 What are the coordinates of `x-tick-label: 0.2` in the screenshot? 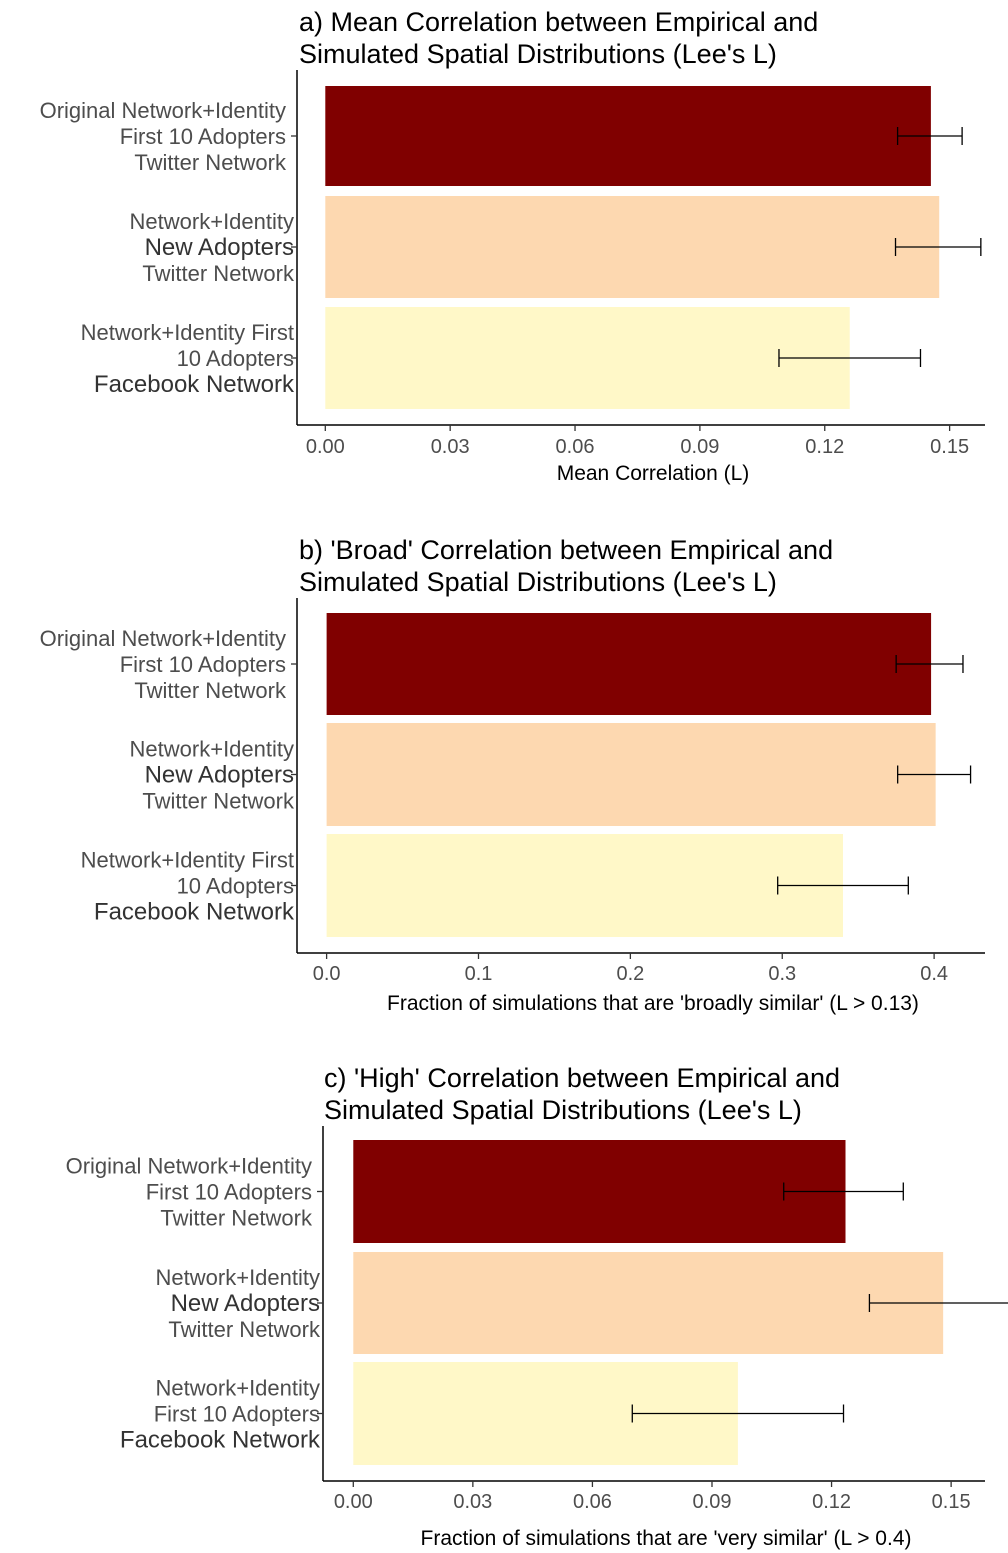 It's located at (630, 974).